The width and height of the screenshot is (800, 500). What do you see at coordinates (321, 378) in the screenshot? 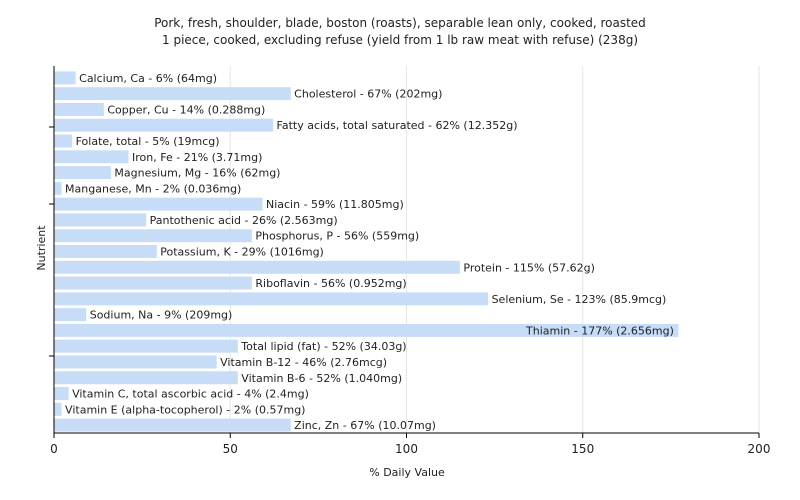
I see `bar-label-19: Vitamin B-6 - 52% (1.040mg)` at bounding box center [321, 378].